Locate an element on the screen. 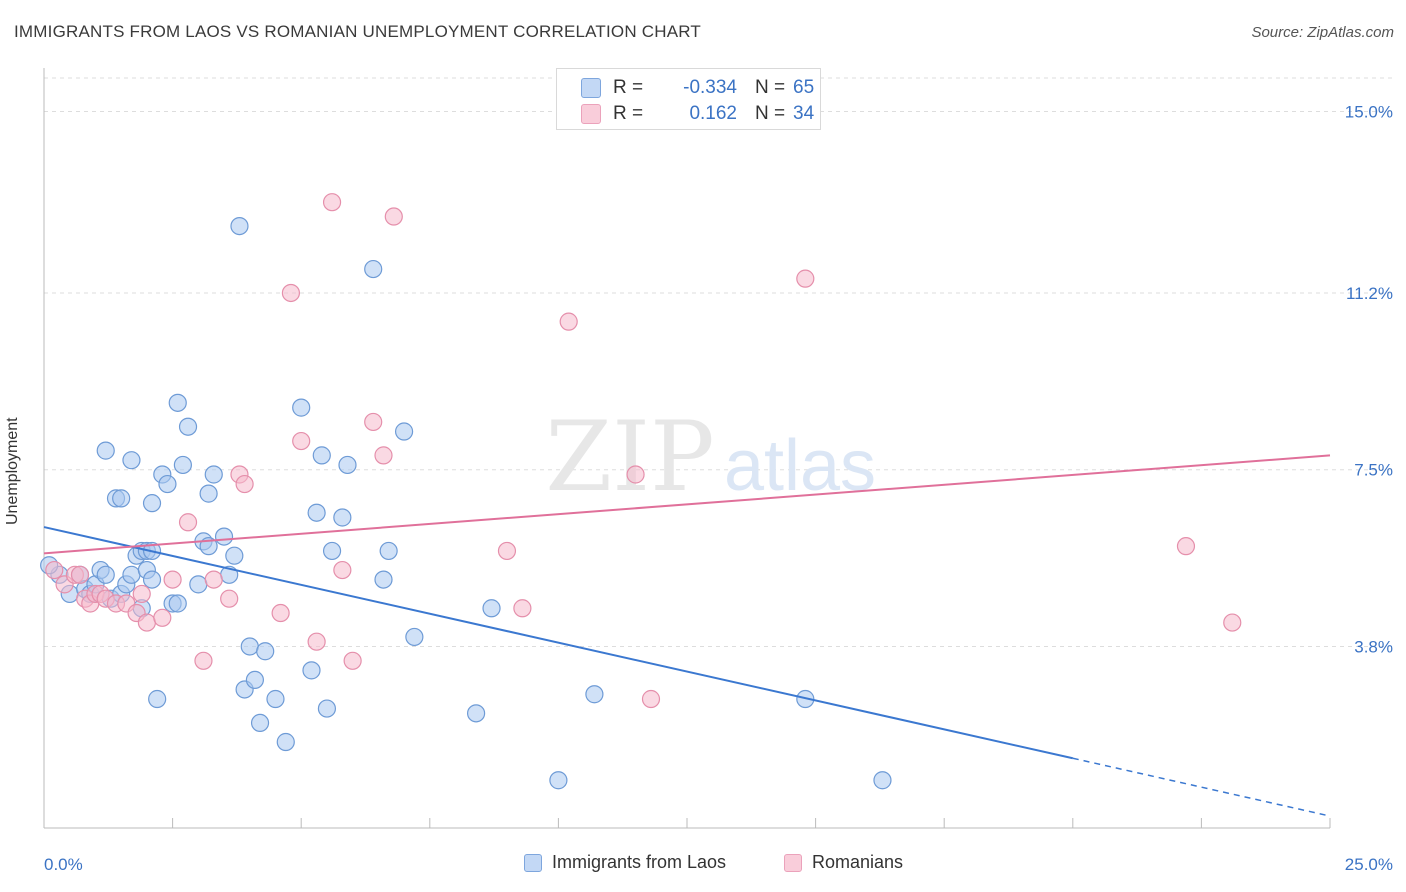  n-value: 34 is located at coordinates (804, 113).